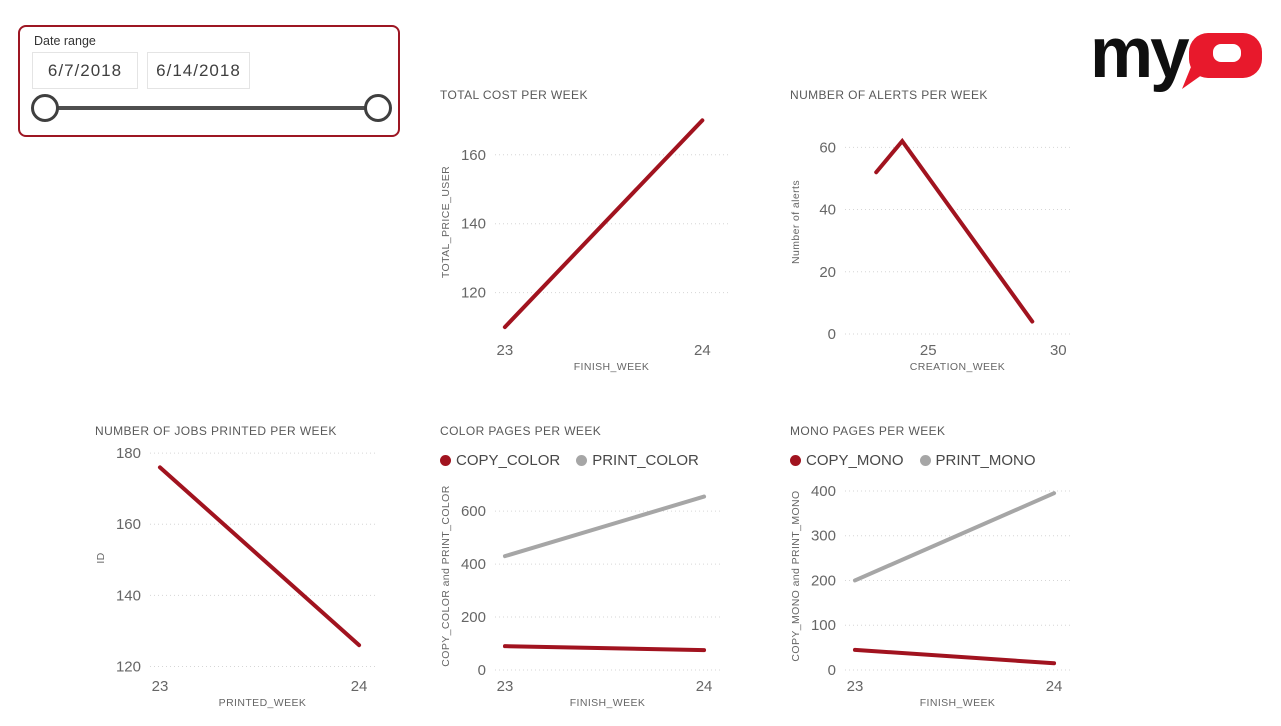 This screenshot has width=1281, height=726. Describe the element at coordinates (645, 460) in the screenshot. I see `legend-label: PRINT_COLOR` at that location.